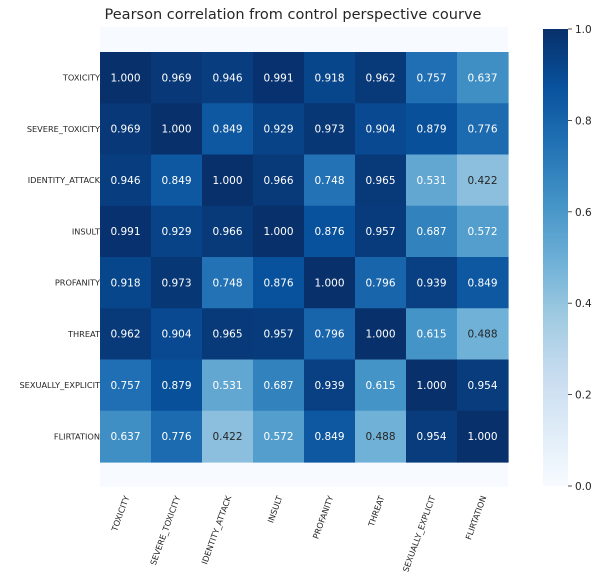  I want to click on cell-value-label: 0.973, so click(329, 130).